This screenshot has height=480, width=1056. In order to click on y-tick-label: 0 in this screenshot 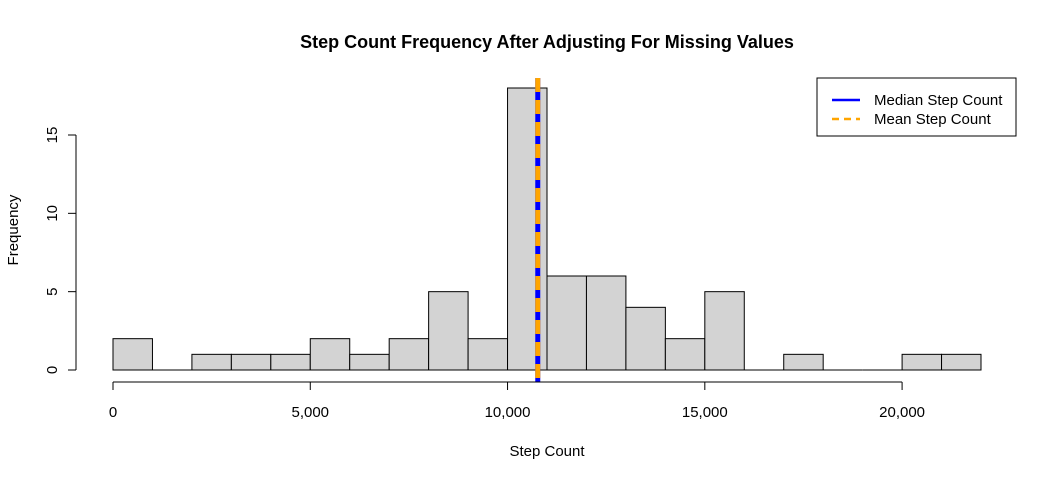, I will do `click(52, 370)`.